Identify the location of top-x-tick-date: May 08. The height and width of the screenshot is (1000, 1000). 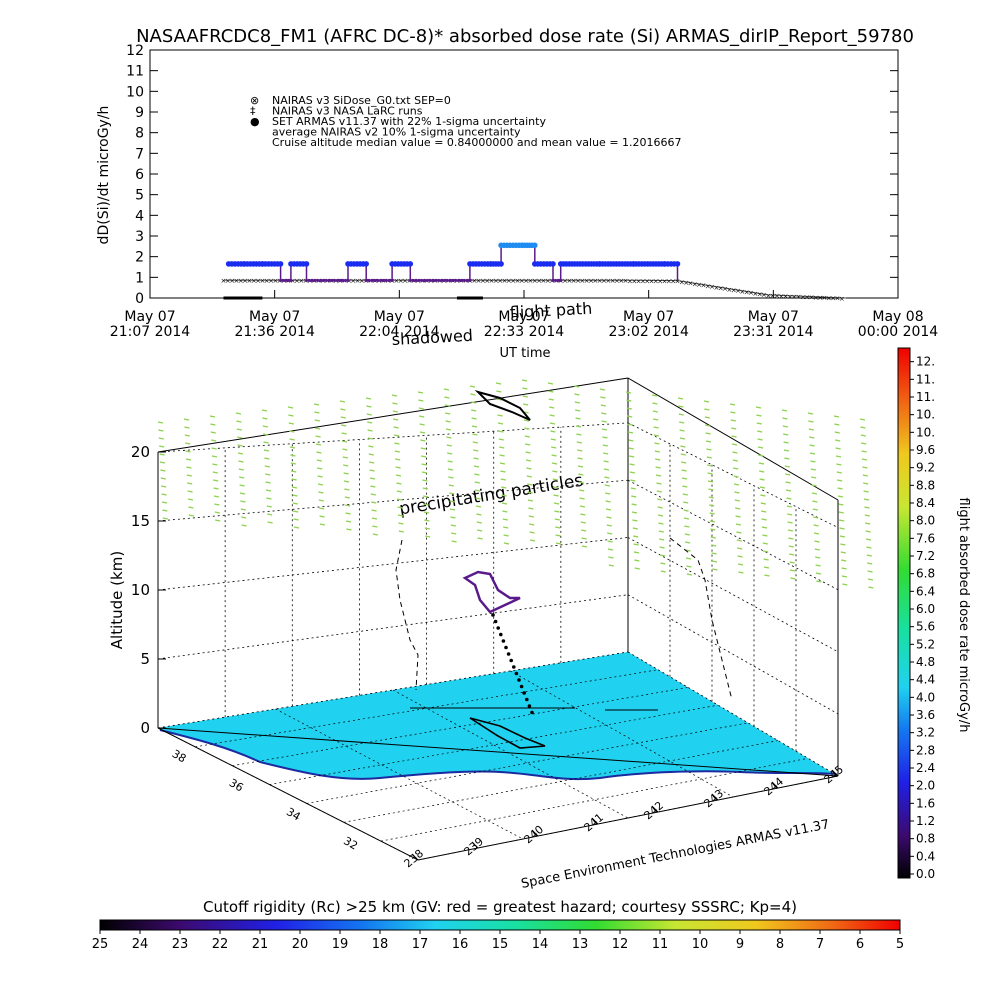
(897, 317).